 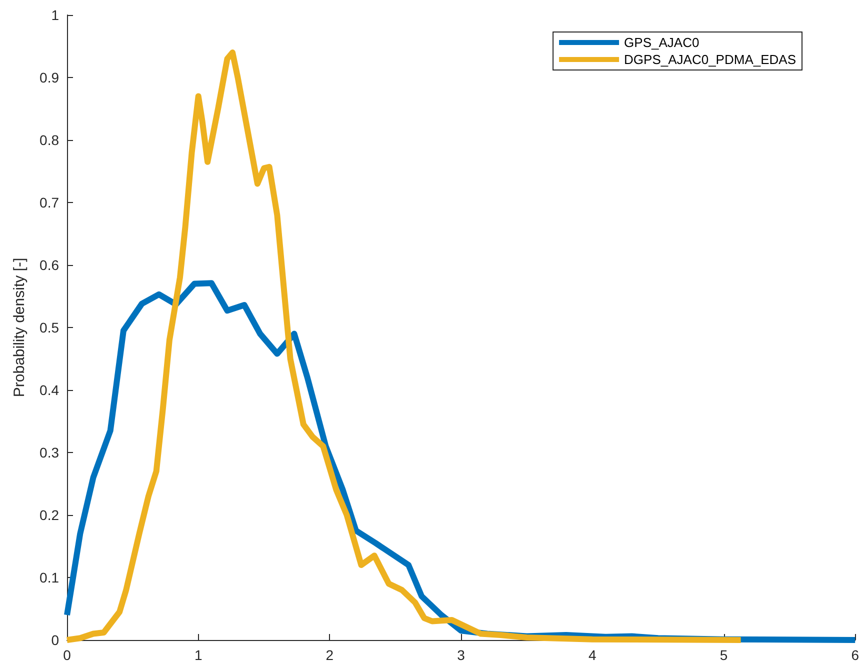 I want to click on x-tick-label: 6, so click(x=855, y=655).